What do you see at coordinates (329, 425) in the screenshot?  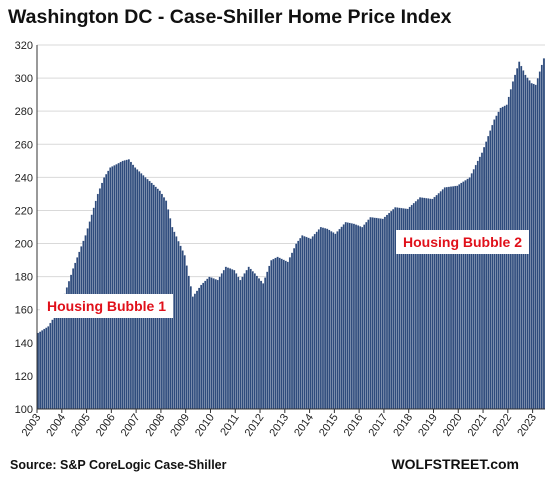 I see `x-tick-label: 2015` at bounding box center [329, 425].